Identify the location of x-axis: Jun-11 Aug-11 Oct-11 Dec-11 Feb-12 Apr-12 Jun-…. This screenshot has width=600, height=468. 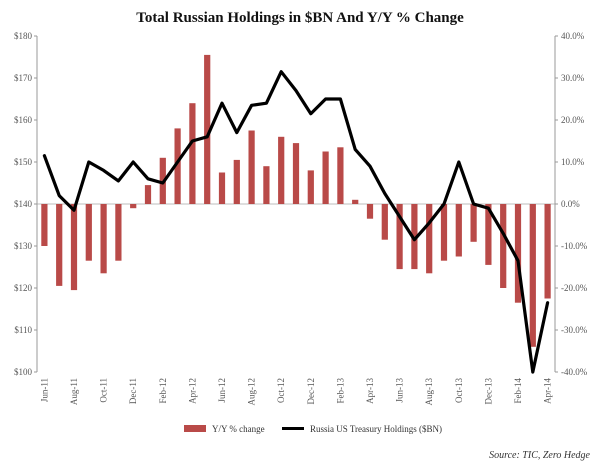
(295, 392).